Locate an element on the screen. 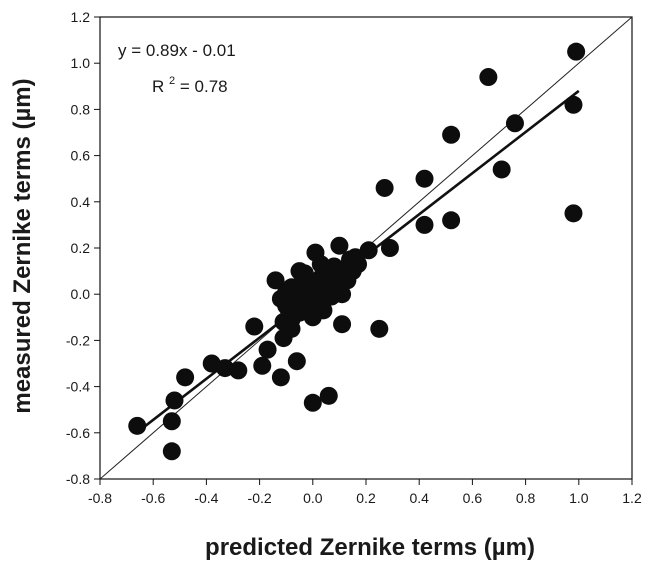  r-squared-value: = 0.78 is located at coordinates (204, 86).